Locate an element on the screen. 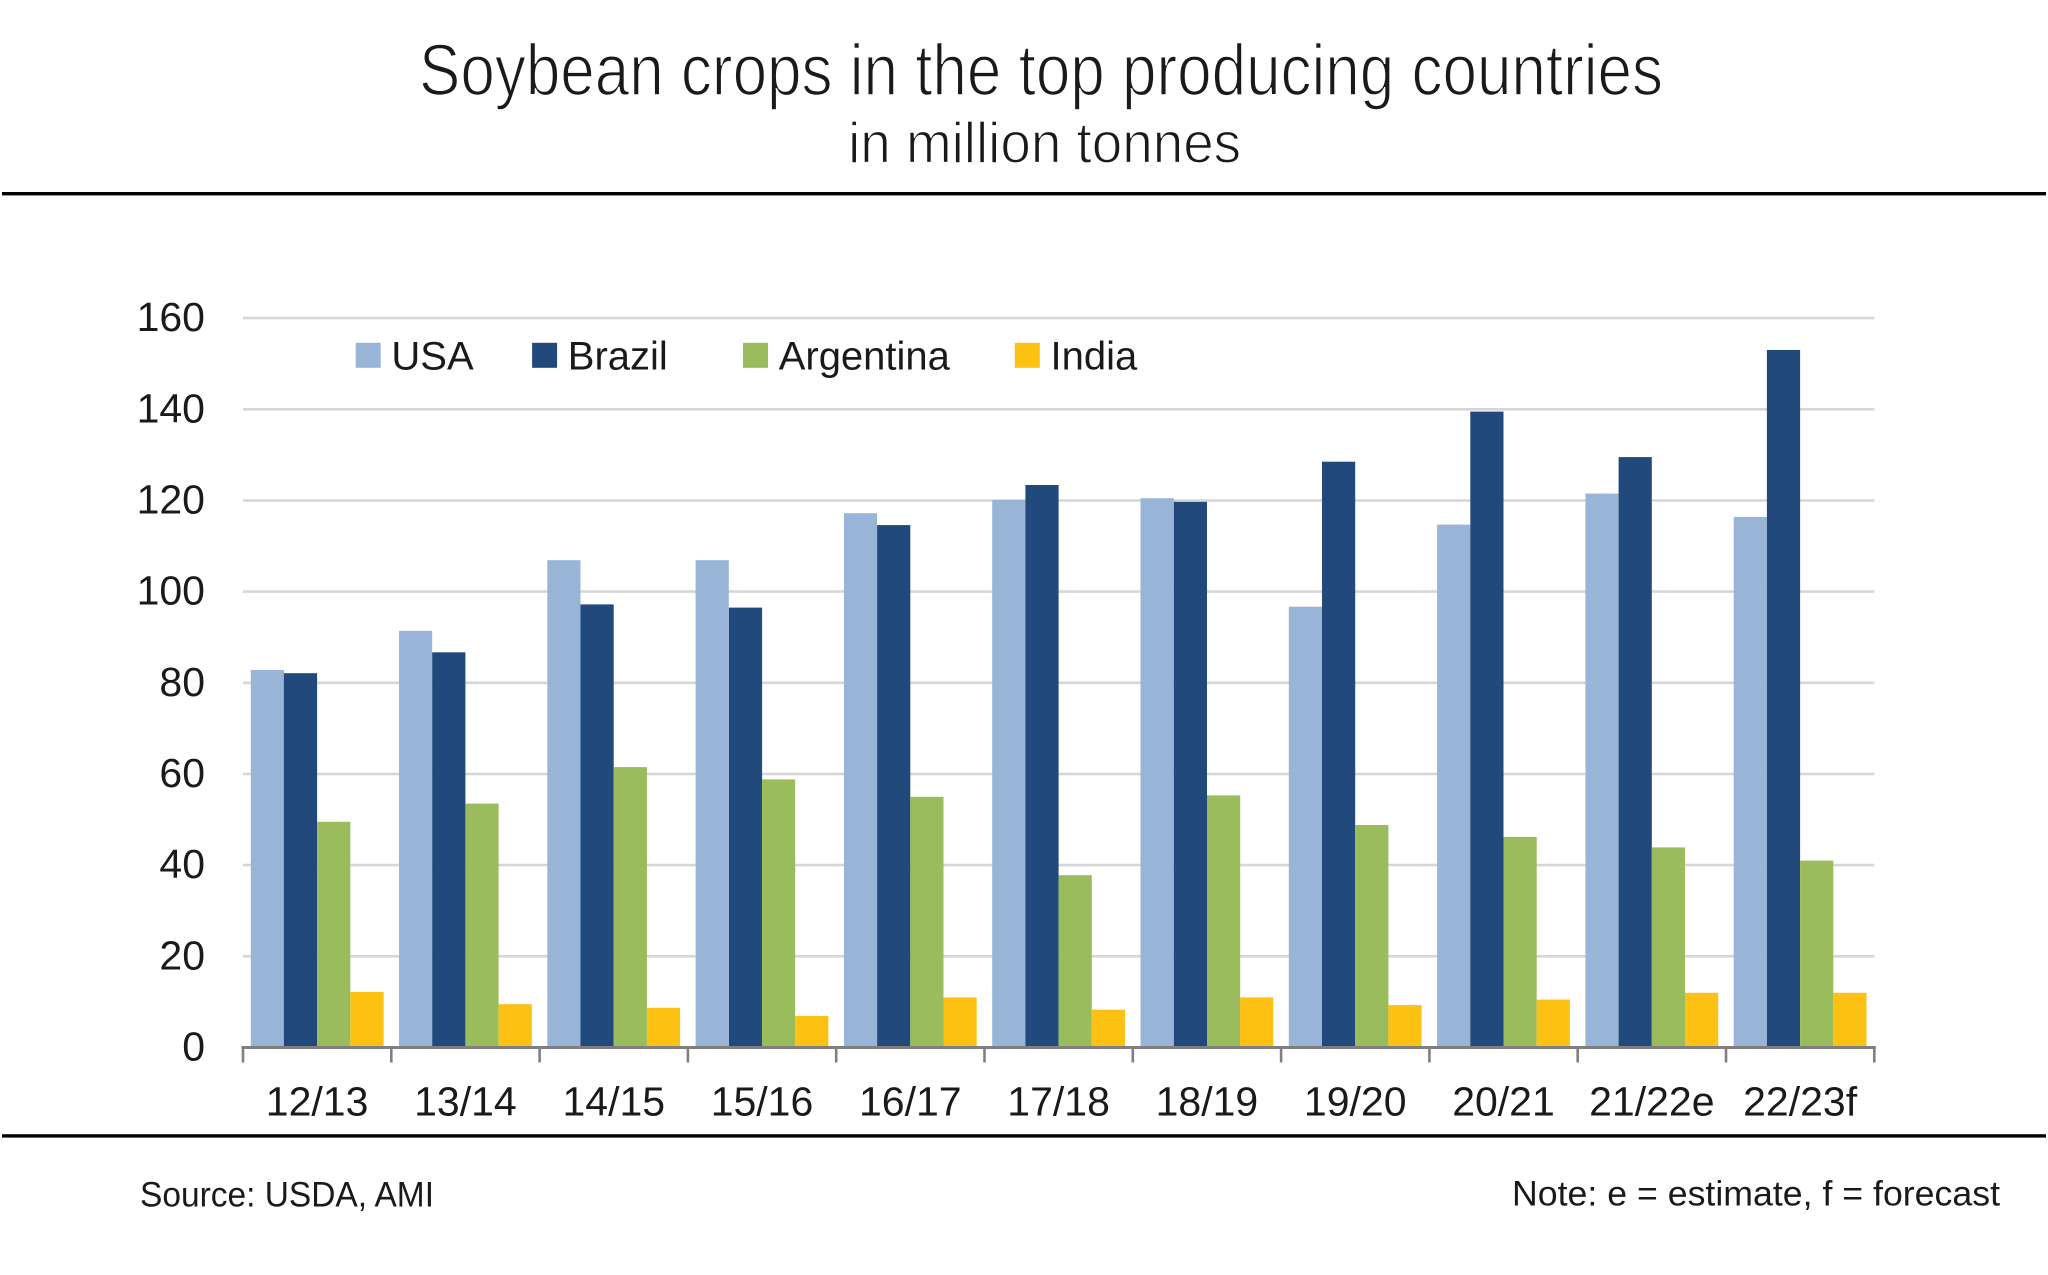 The width and height of the screenshot is (2048, 1275). svg-text: Brazil is located at coordinates (618, 357).